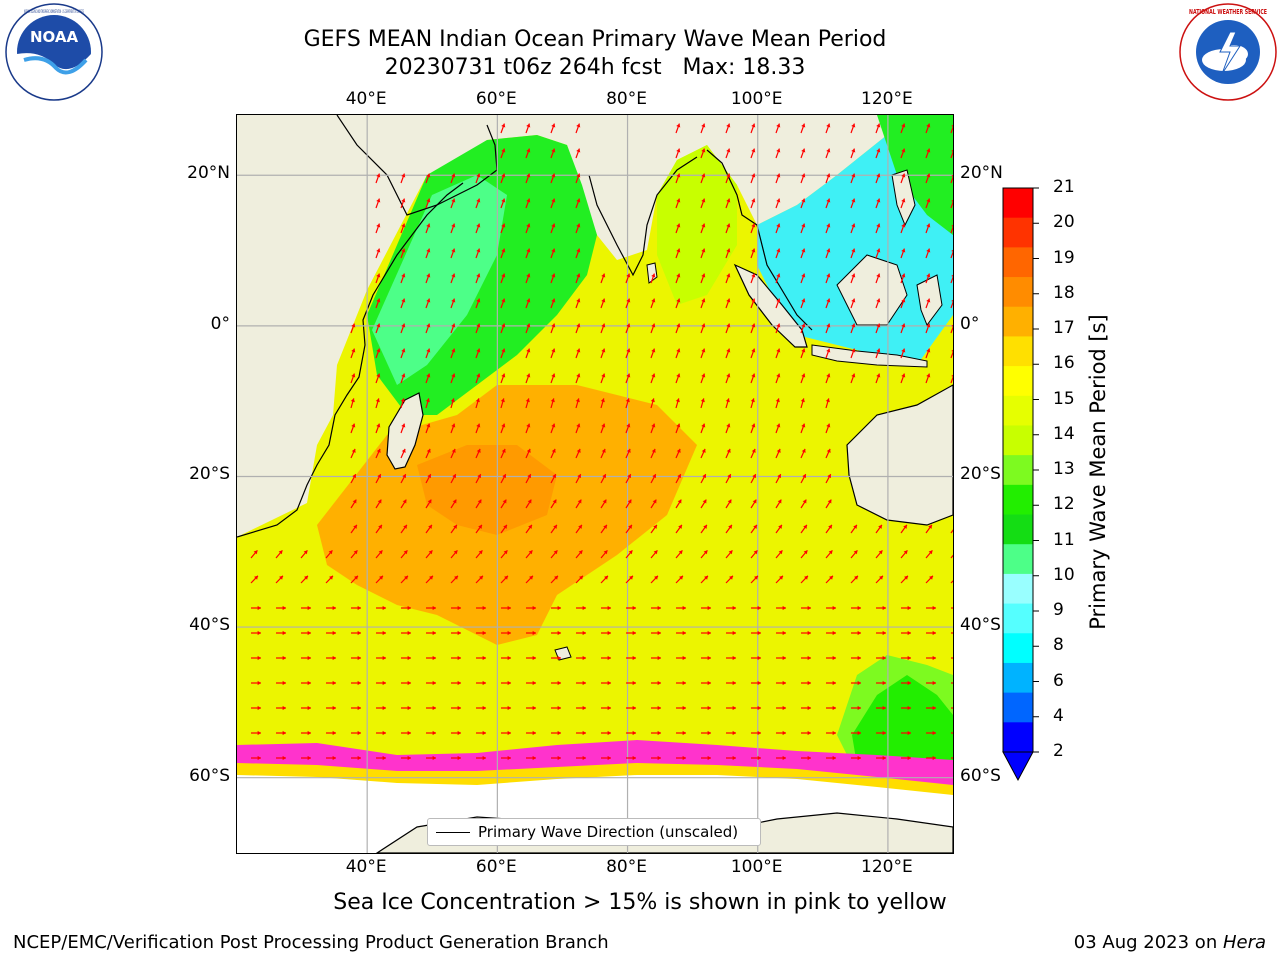 Image resolution: width=1280 pixels, height=960 pixels. Describe the element at coordinates (770, 305) in the screenshot. I see `sumatra` at that location.